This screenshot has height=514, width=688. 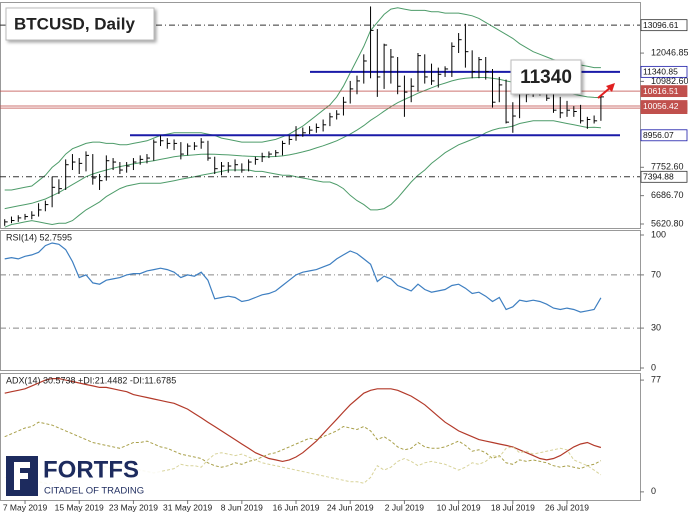 What do you see at coordinates (296, 507) in the screenshot?
I see `x-tick-label: 16 Jun 2019` at bounding box center [296, 507].